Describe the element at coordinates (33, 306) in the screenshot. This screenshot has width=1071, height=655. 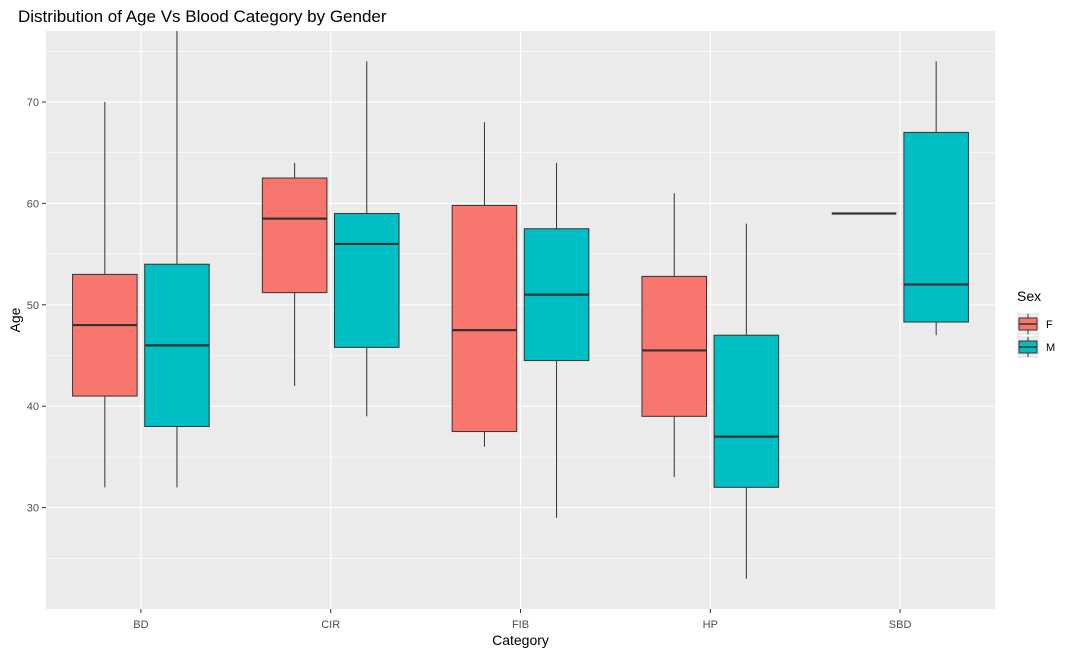
I see `y-tick-label: 50` at that location.